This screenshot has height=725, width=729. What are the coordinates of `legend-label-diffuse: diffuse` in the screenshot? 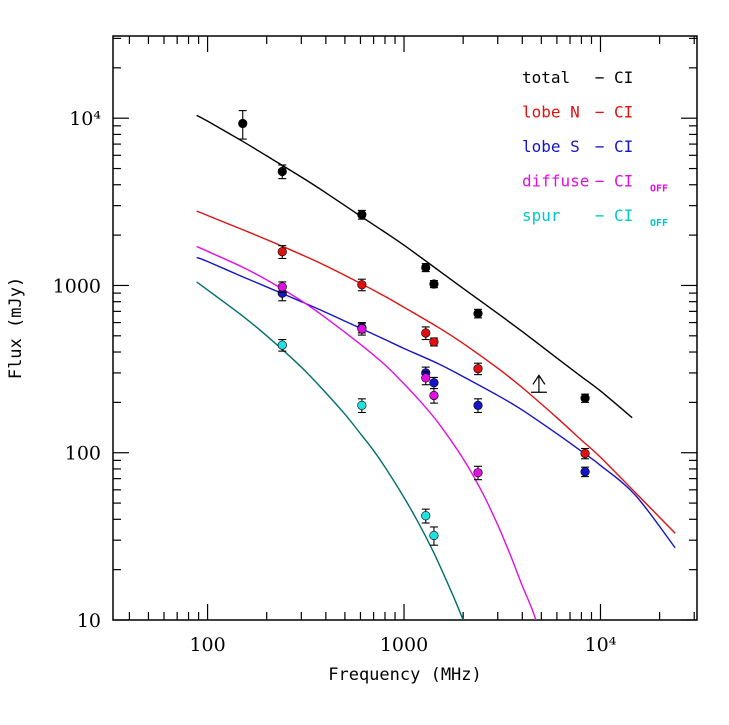 It's located at (555, 181).